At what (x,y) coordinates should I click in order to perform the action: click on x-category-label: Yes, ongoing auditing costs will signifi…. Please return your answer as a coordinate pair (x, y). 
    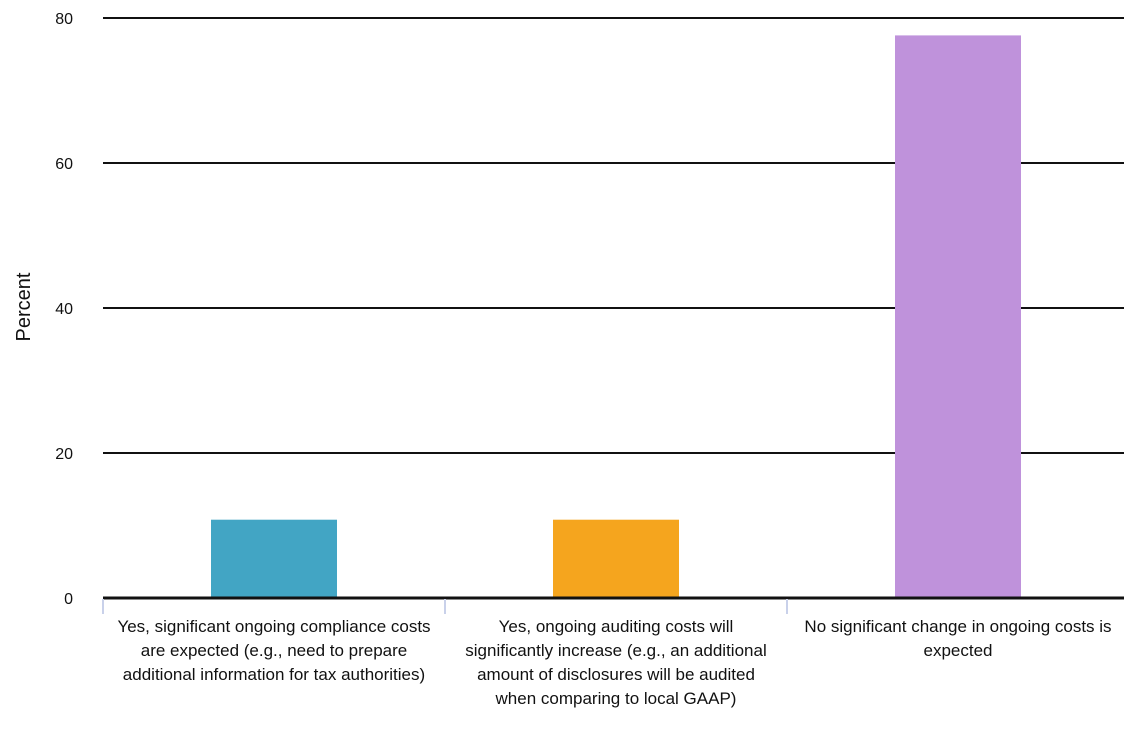
    Looking at the image, I should click on (616, 662).